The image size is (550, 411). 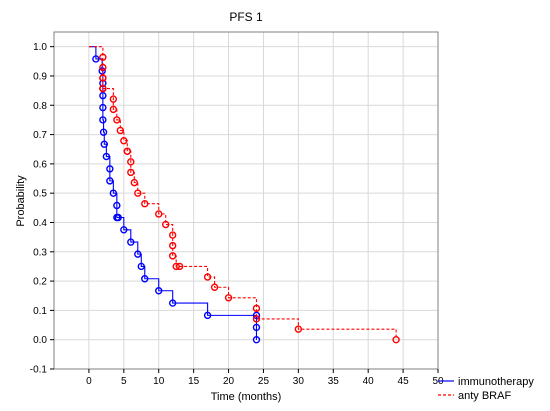 I want to click on y-tick-label: 0.6, so click(x=40, y=164).